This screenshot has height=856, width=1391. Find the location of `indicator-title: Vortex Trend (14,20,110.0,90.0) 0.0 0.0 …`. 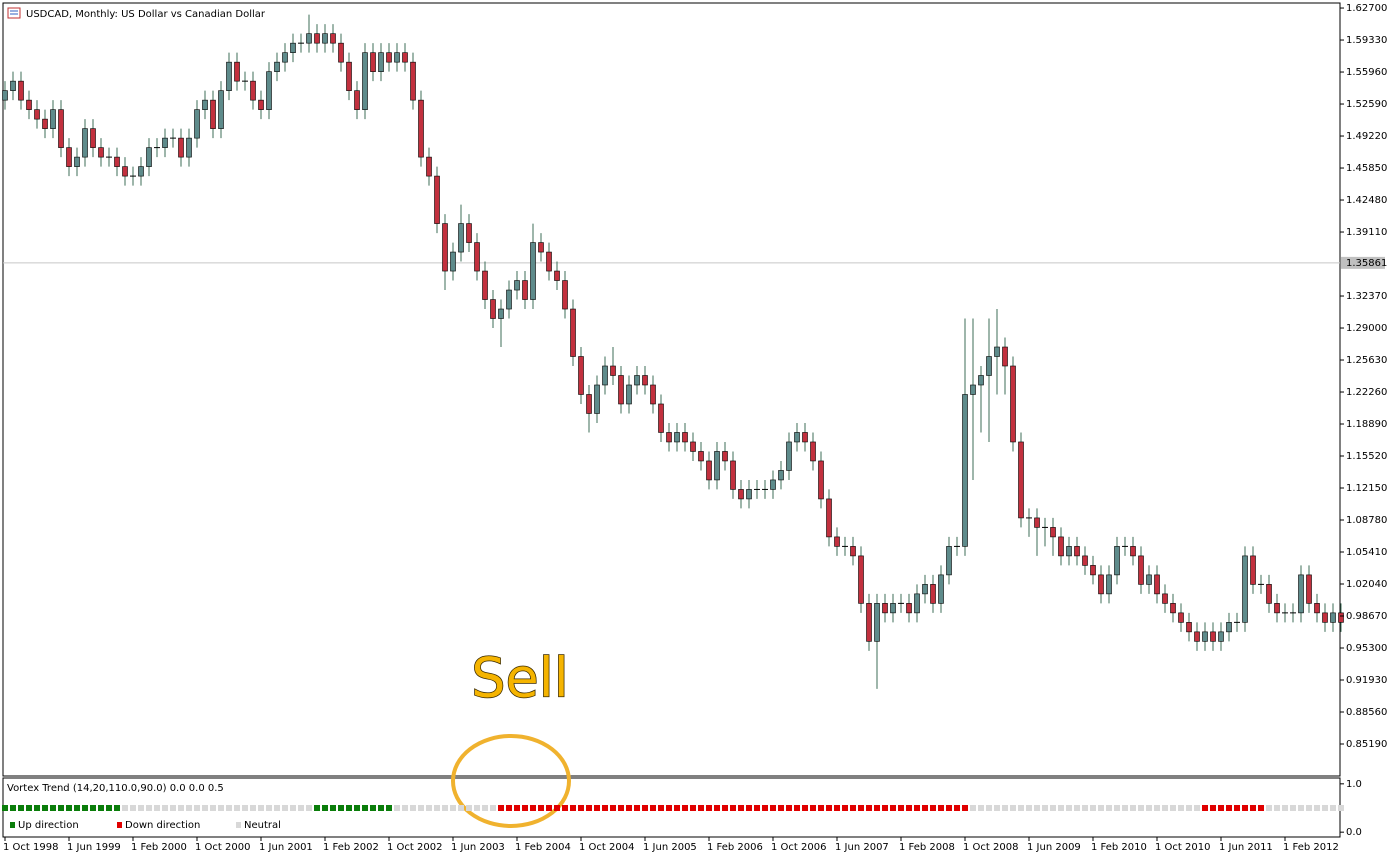

indicator-title: Vortex Trend (14,20,110.0,90.0) 0.0 0.0 … is located at coordinates (115, 788).